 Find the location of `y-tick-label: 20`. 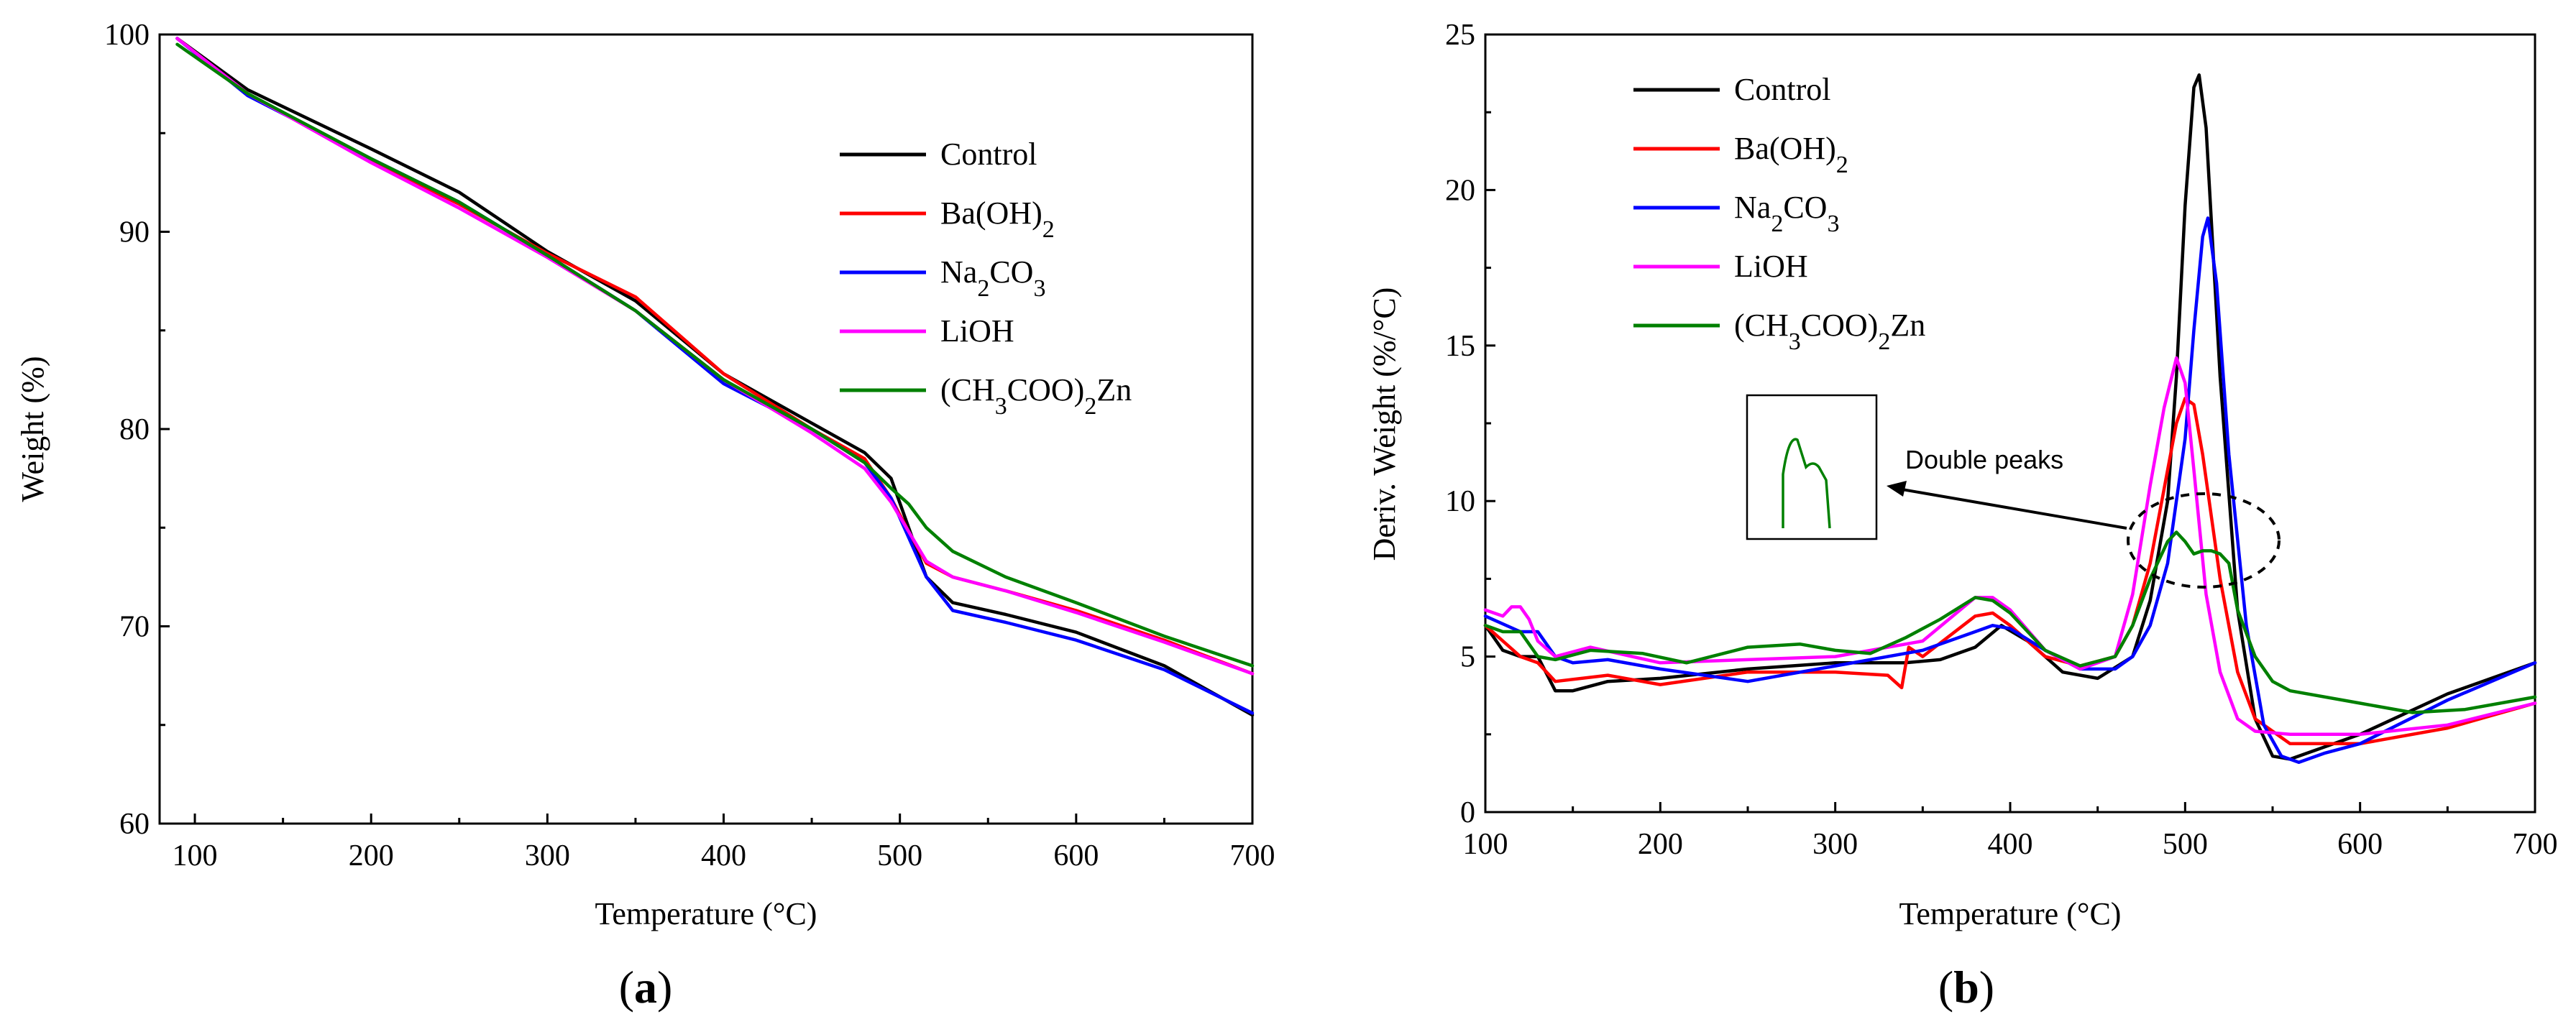

y-tick-label: 20 is located at coordinates (1460, 190).